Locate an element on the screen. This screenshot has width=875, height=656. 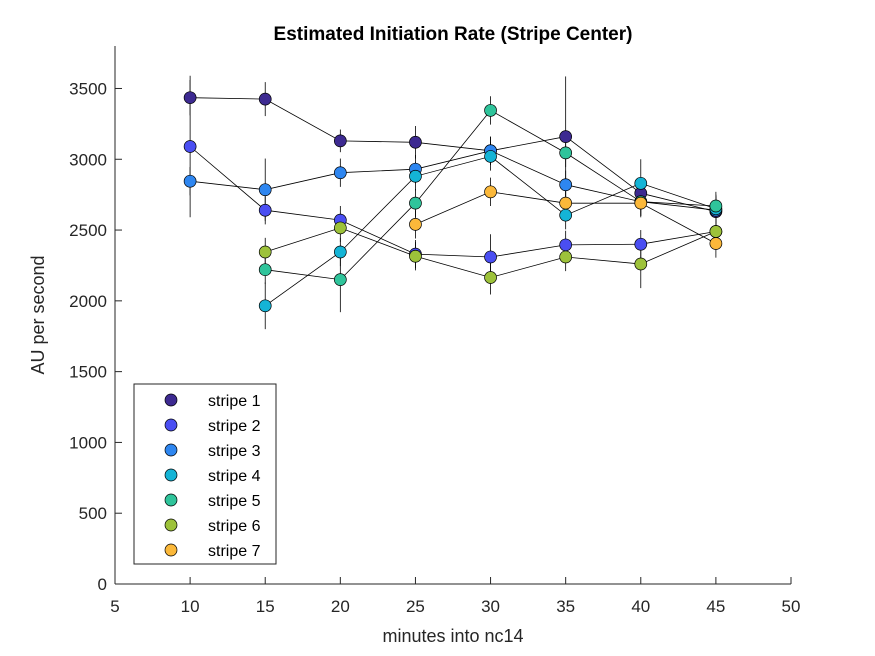
y-tick-label: 1500 is located at coordinates (88, 372).